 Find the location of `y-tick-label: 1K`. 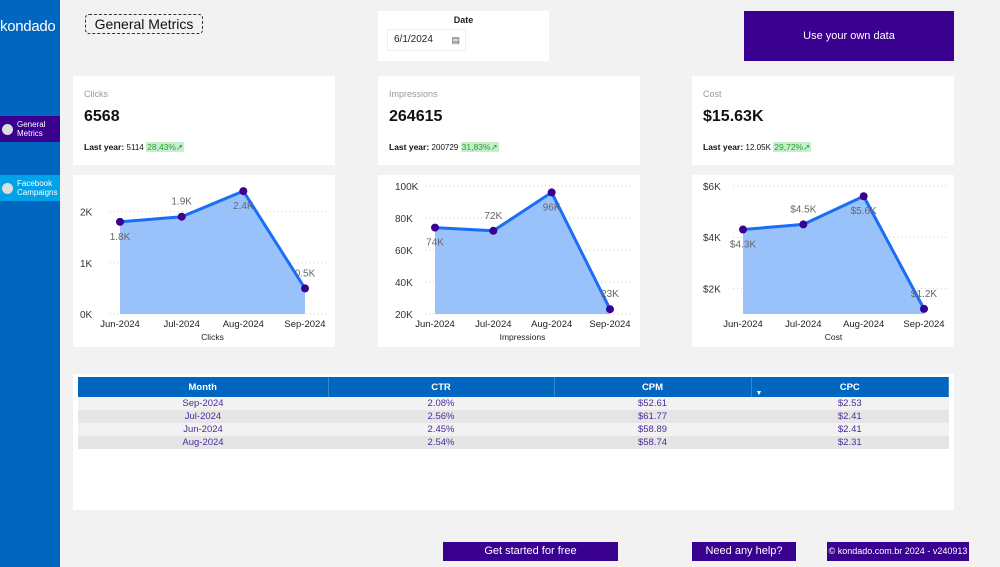

y-tick-label: 1K is located at coordinates (86, 264).